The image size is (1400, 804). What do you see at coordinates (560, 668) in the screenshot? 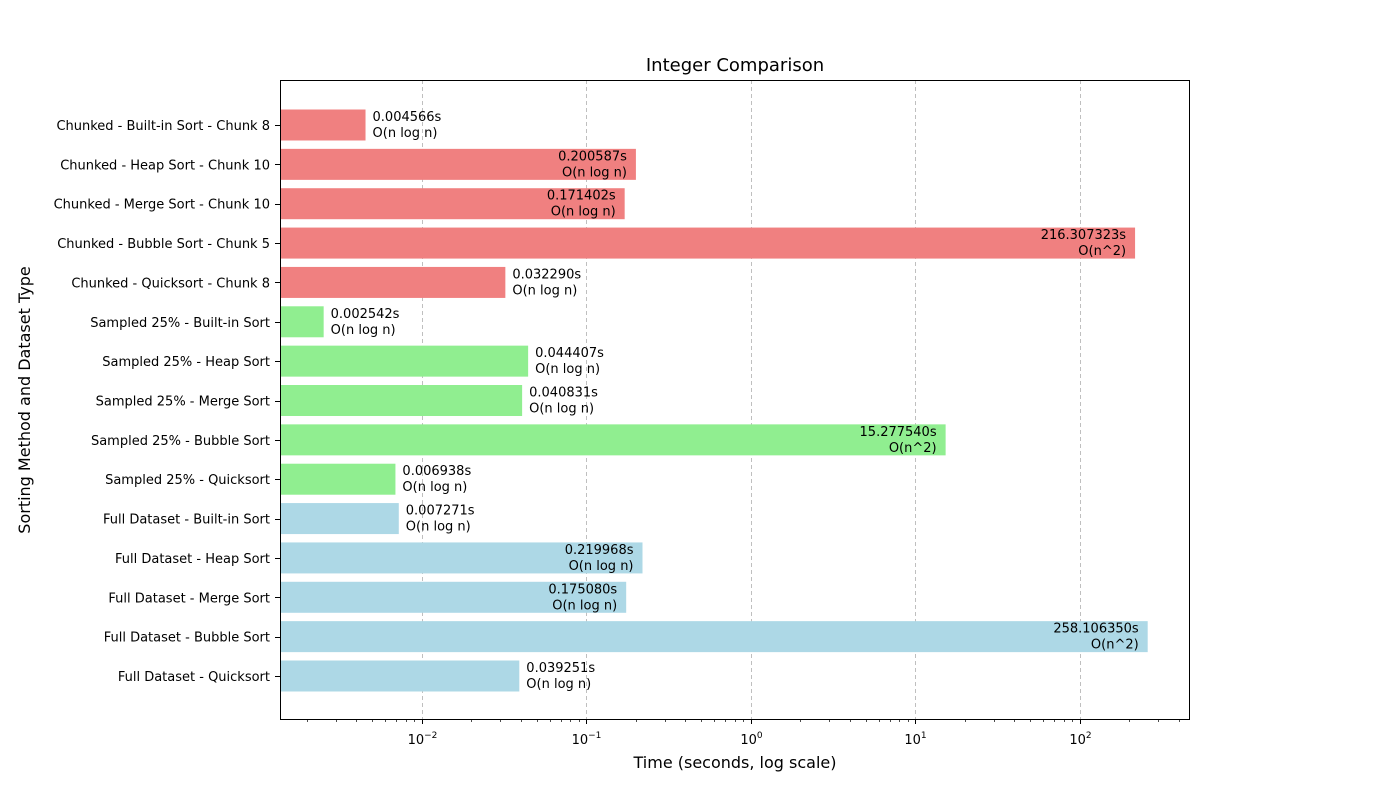
I see `data-label-time: 0.039251s` at bounding box center [560, 668].